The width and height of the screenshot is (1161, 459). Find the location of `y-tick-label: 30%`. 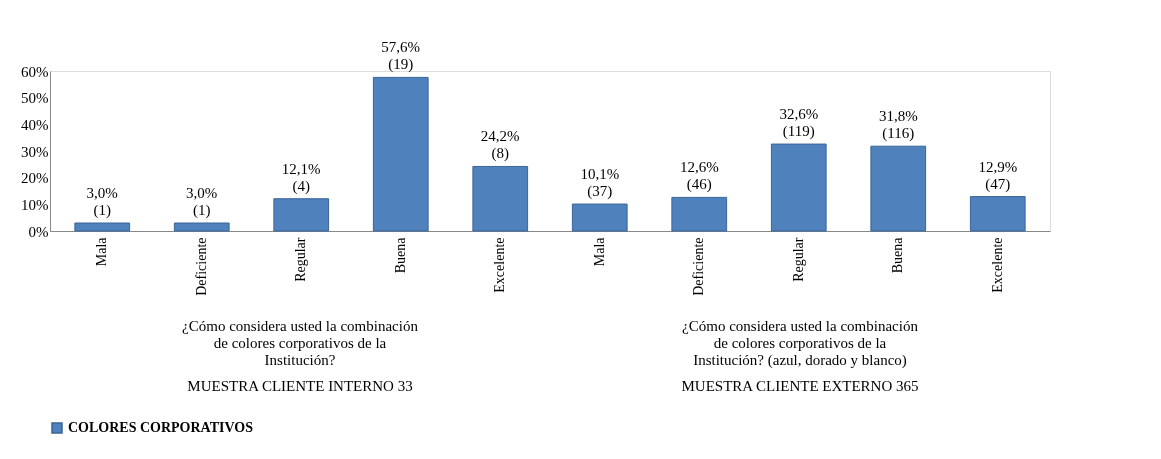

y-tick-label: 30% is located at coordinates (35, 151).